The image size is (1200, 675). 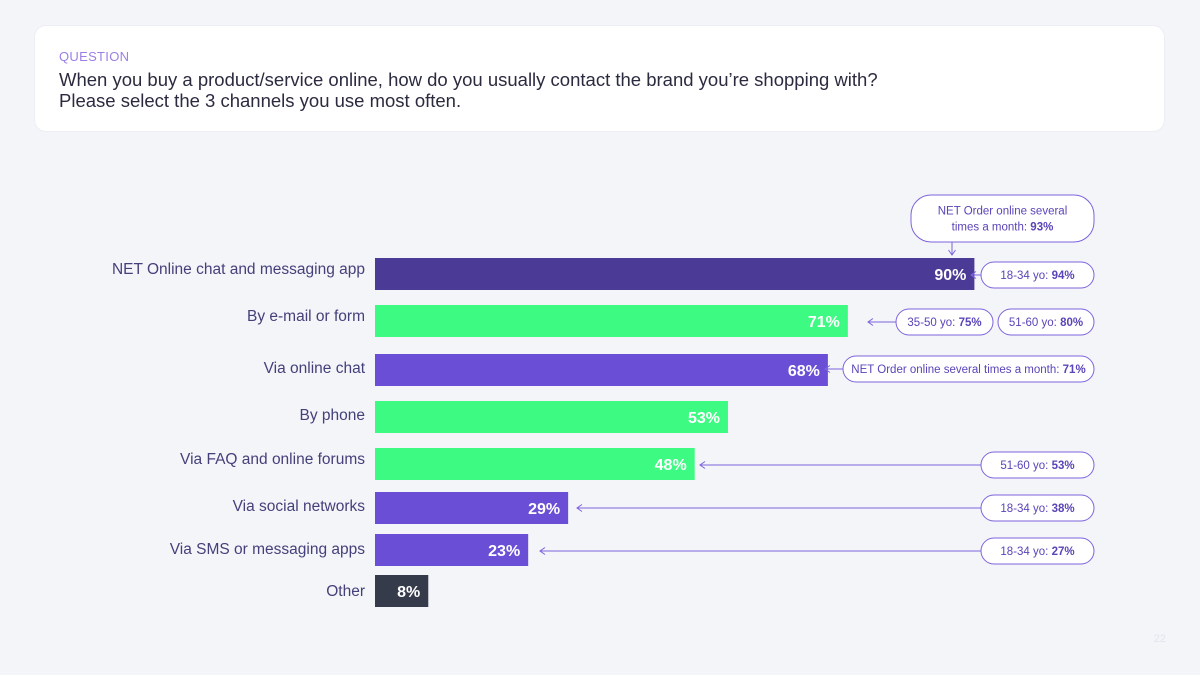 What do you see at coordinates (704, 418) in the screenshot?
I see `value-label-3: 53%` at bounding box center [704, 418].